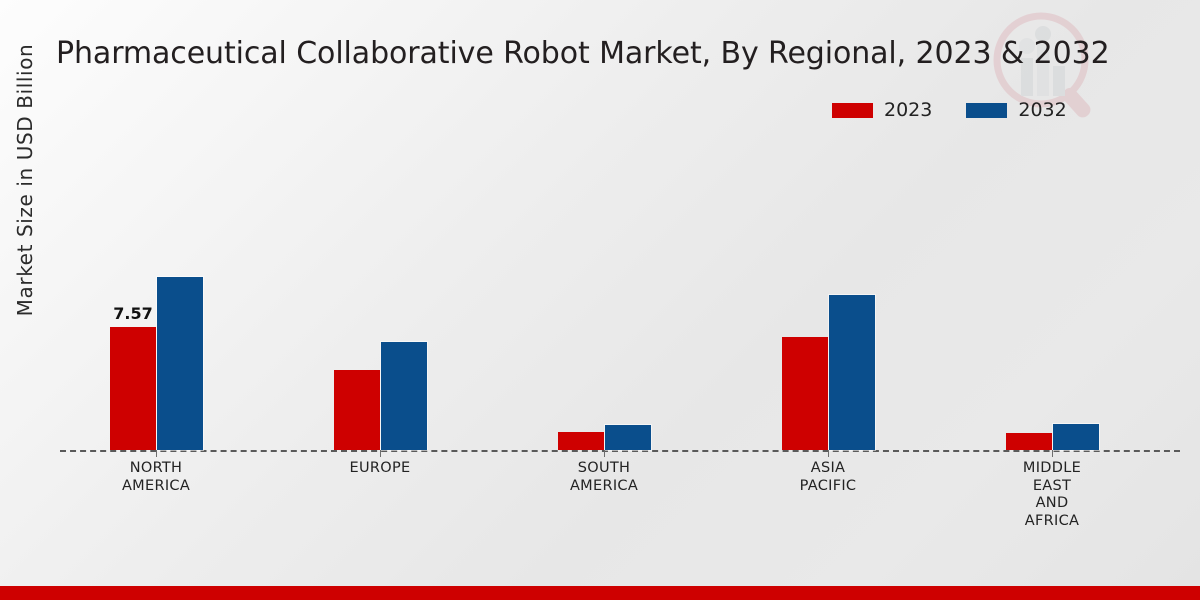 This screenshot has width=1200, height=600. I want to click on legend-swatch-2032, so click(987, 110).